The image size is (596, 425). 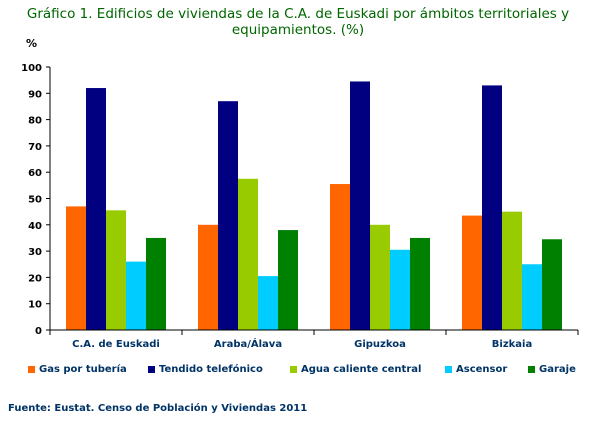 I want to click on y-tick-label: 70, so click(x=35, y=147).